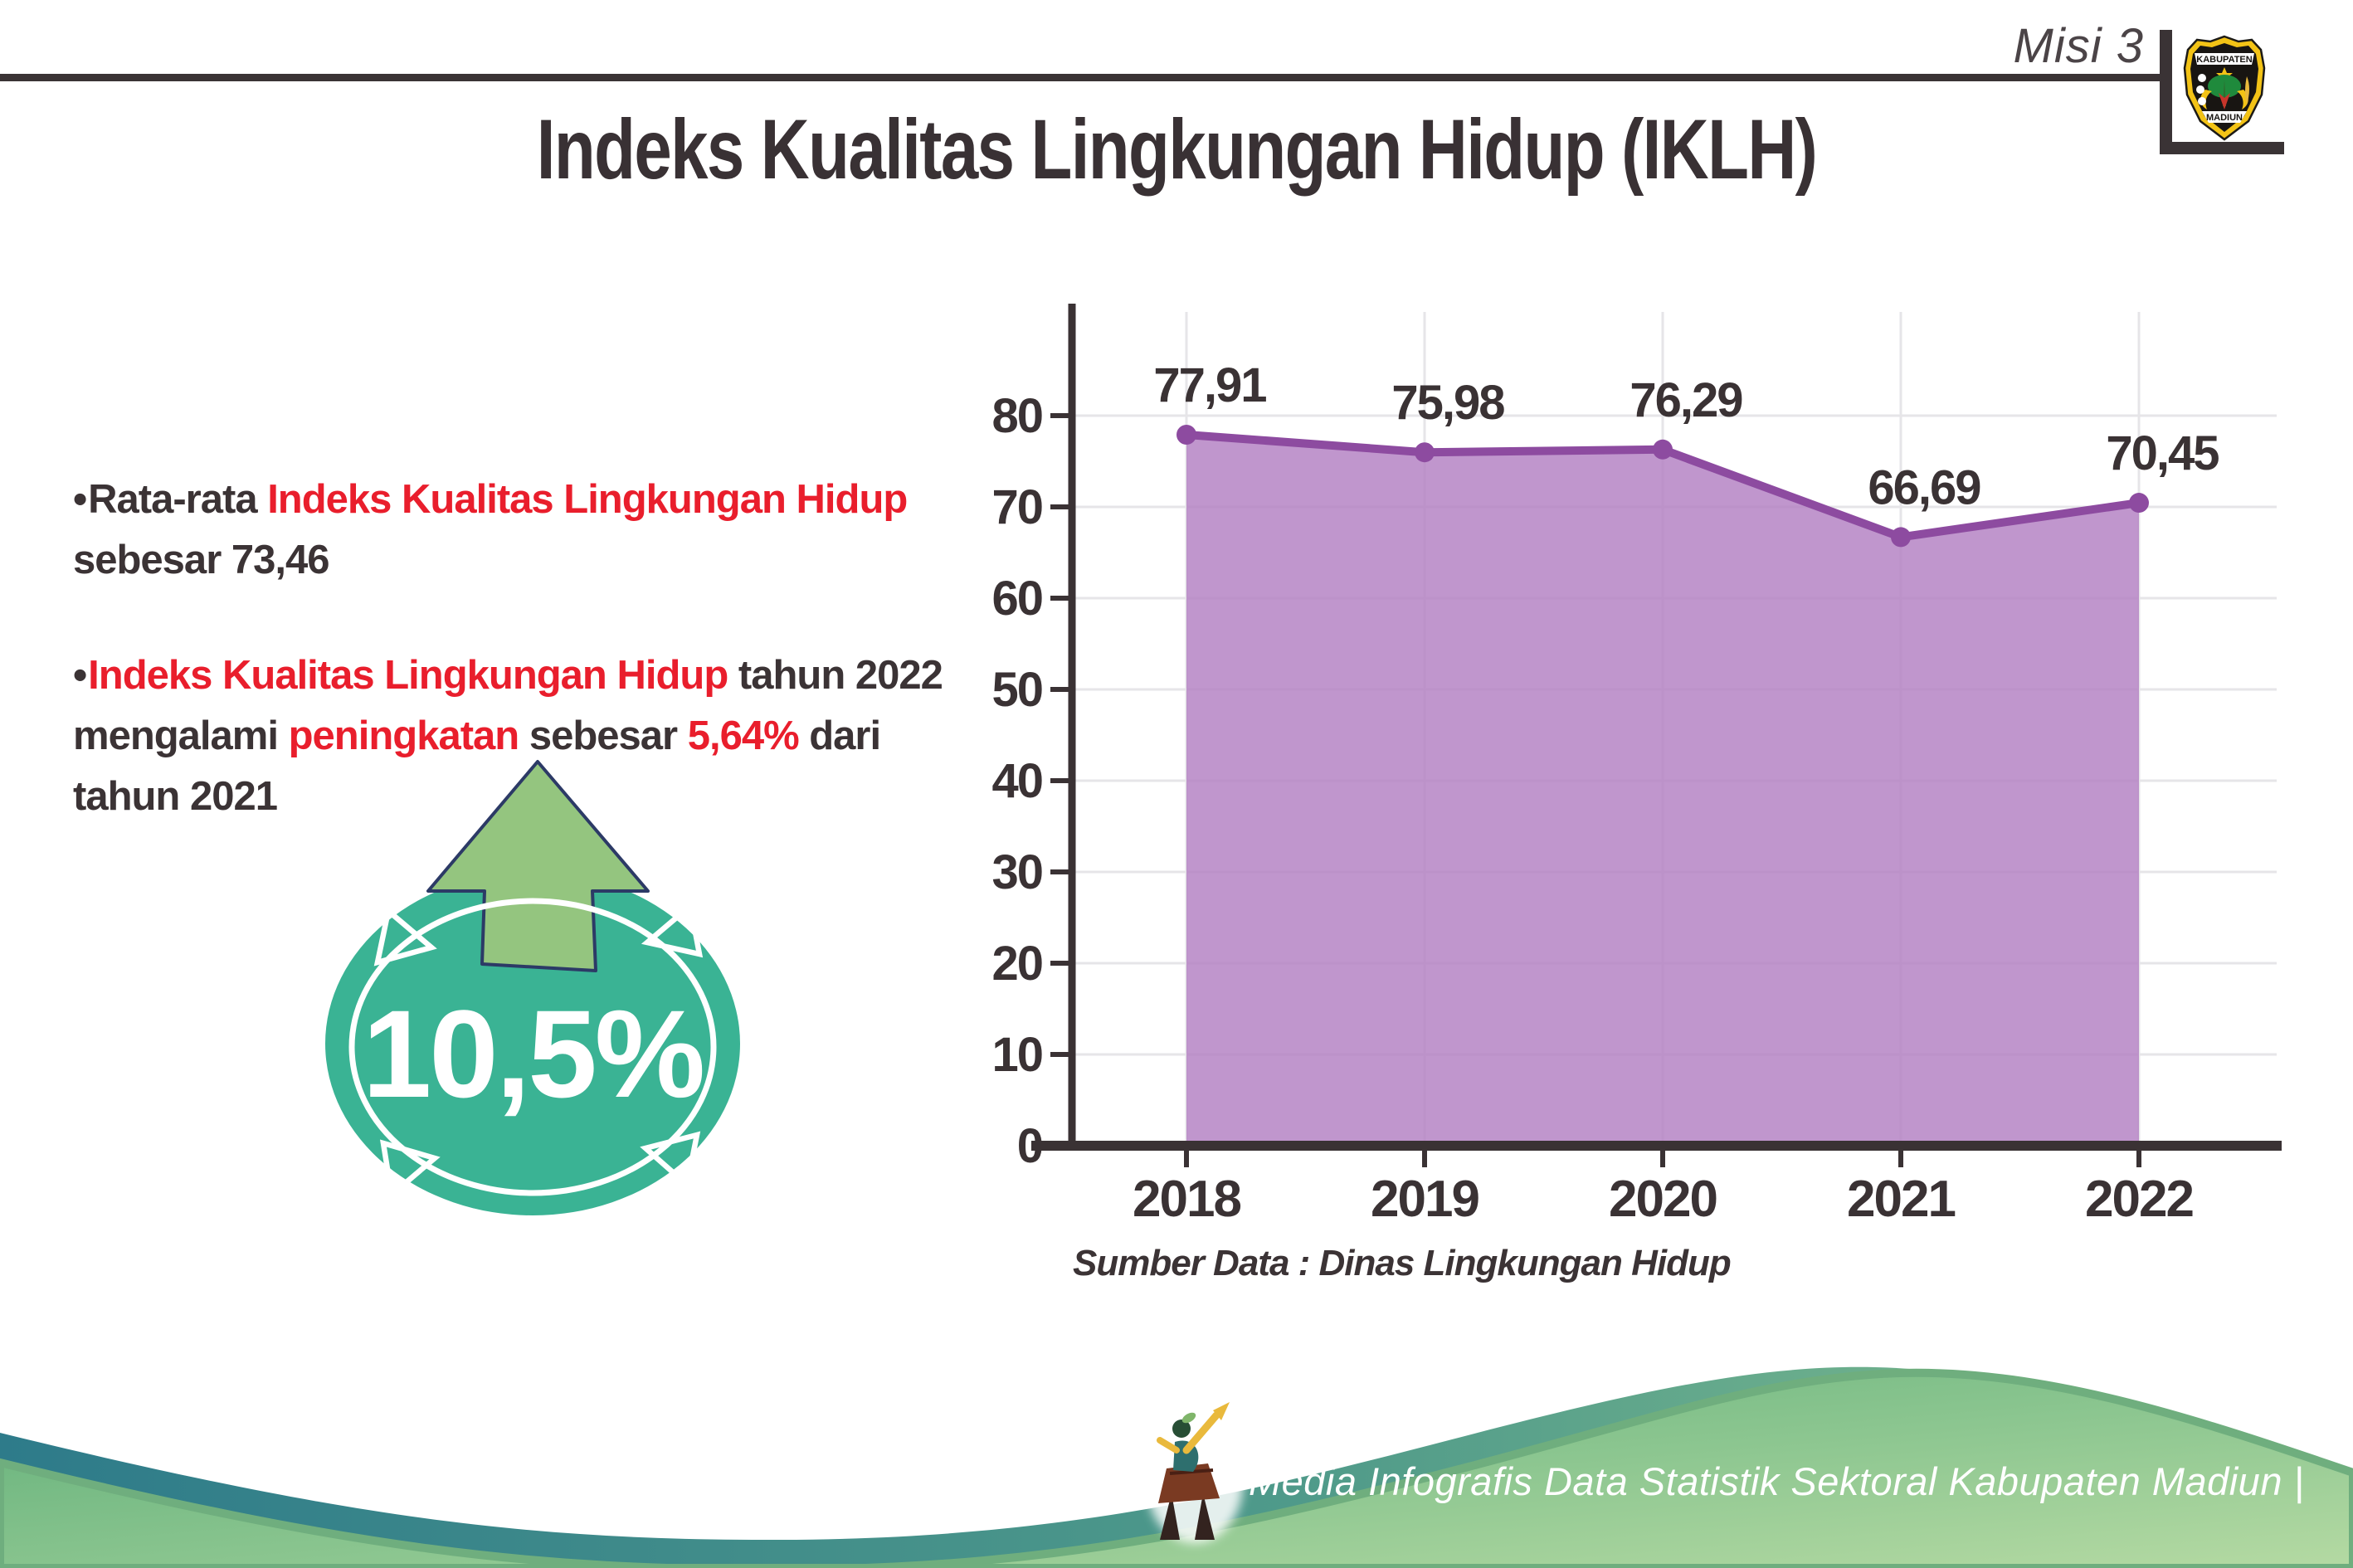 Image resolution: width=2353 pixels, height=1568 pixels. Describe the element at coordinates (175, 796) in the screenshot. I see `bullet-text-segment: tahun 2021` at that location.